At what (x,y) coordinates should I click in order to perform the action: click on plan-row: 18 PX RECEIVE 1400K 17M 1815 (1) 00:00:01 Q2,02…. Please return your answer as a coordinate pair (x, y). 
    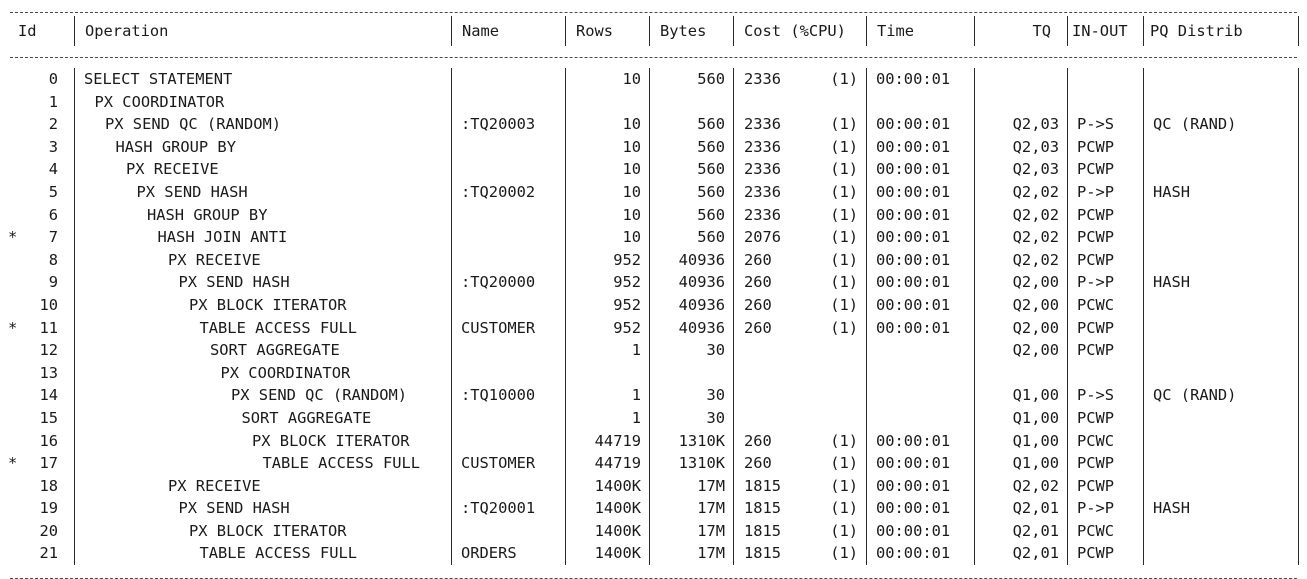
    Looking at the image, I should click on (653, 486).